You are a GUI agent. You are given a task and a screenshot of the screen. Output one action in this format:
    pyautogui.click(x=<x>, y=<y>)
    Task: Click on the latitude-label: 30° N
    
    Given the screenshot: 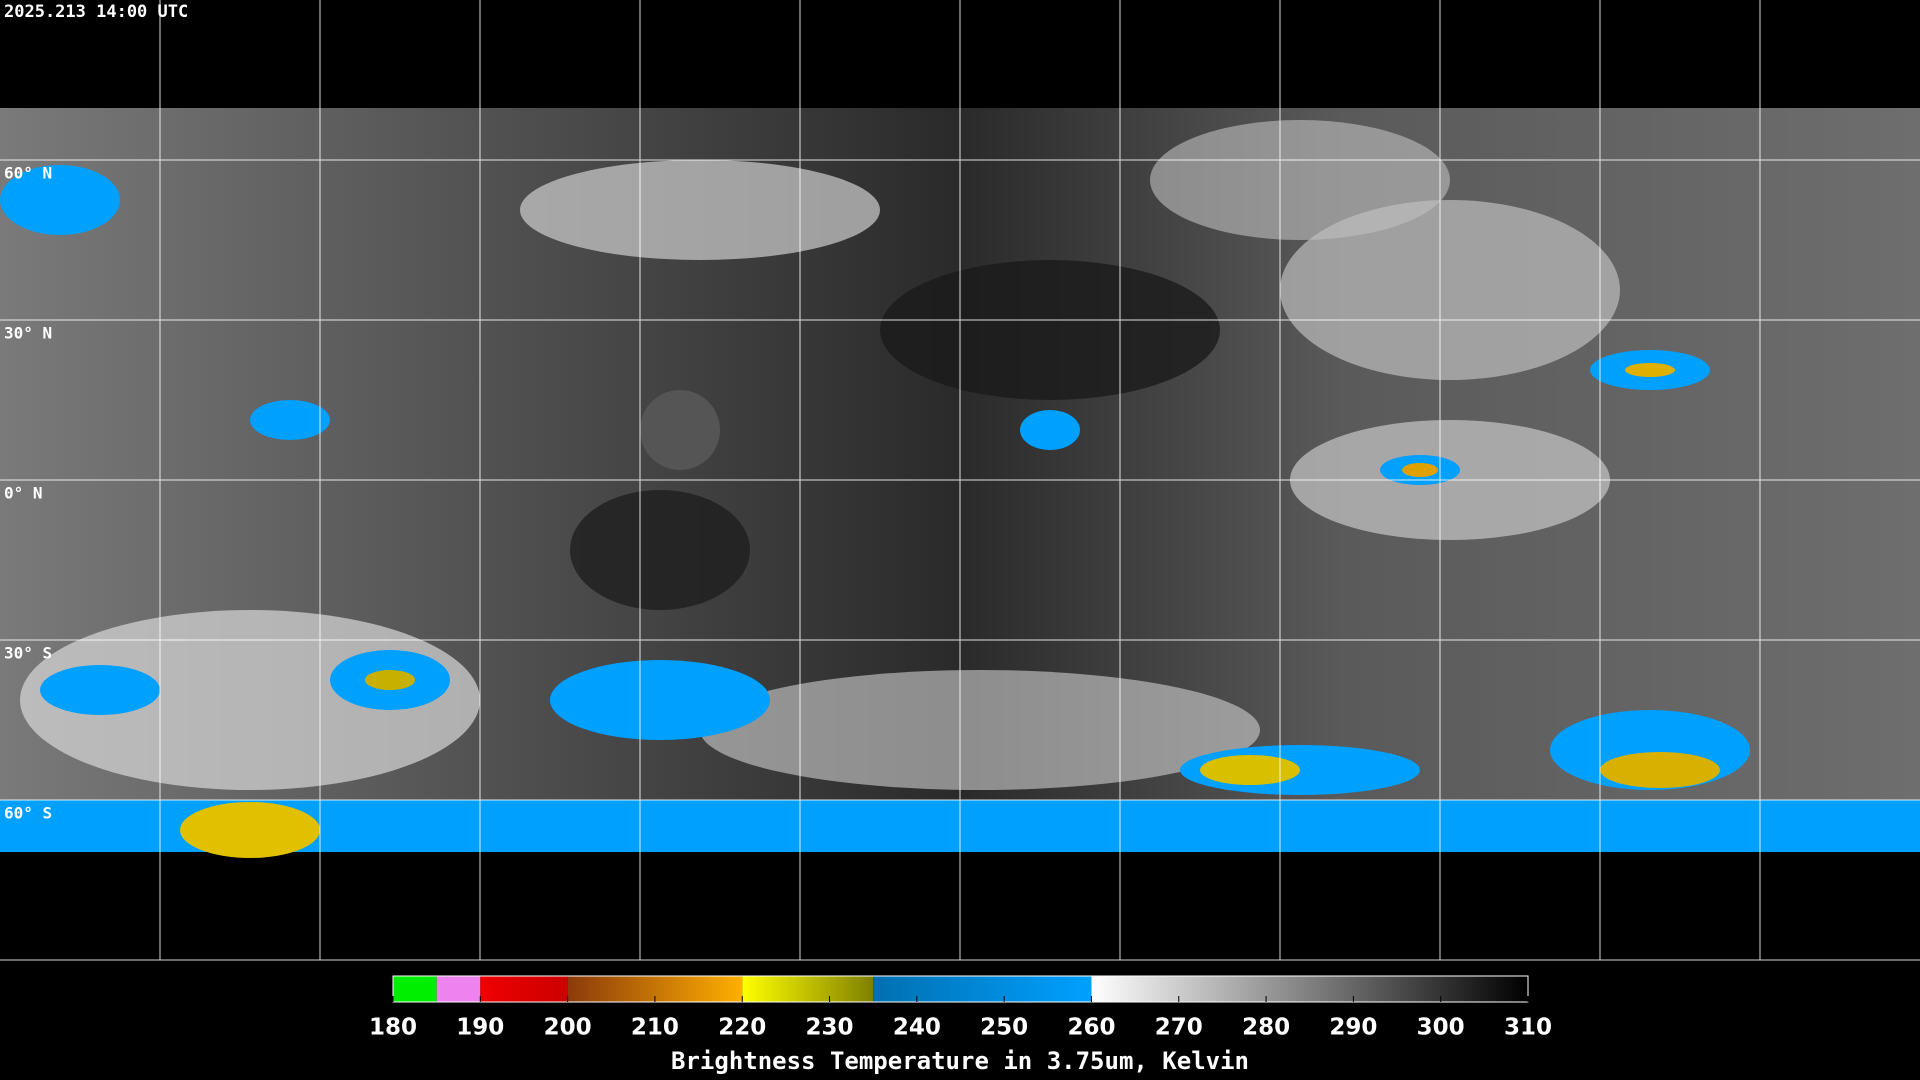 What is the action you would take?
    pyautogui.click(x=28, y=333)
    